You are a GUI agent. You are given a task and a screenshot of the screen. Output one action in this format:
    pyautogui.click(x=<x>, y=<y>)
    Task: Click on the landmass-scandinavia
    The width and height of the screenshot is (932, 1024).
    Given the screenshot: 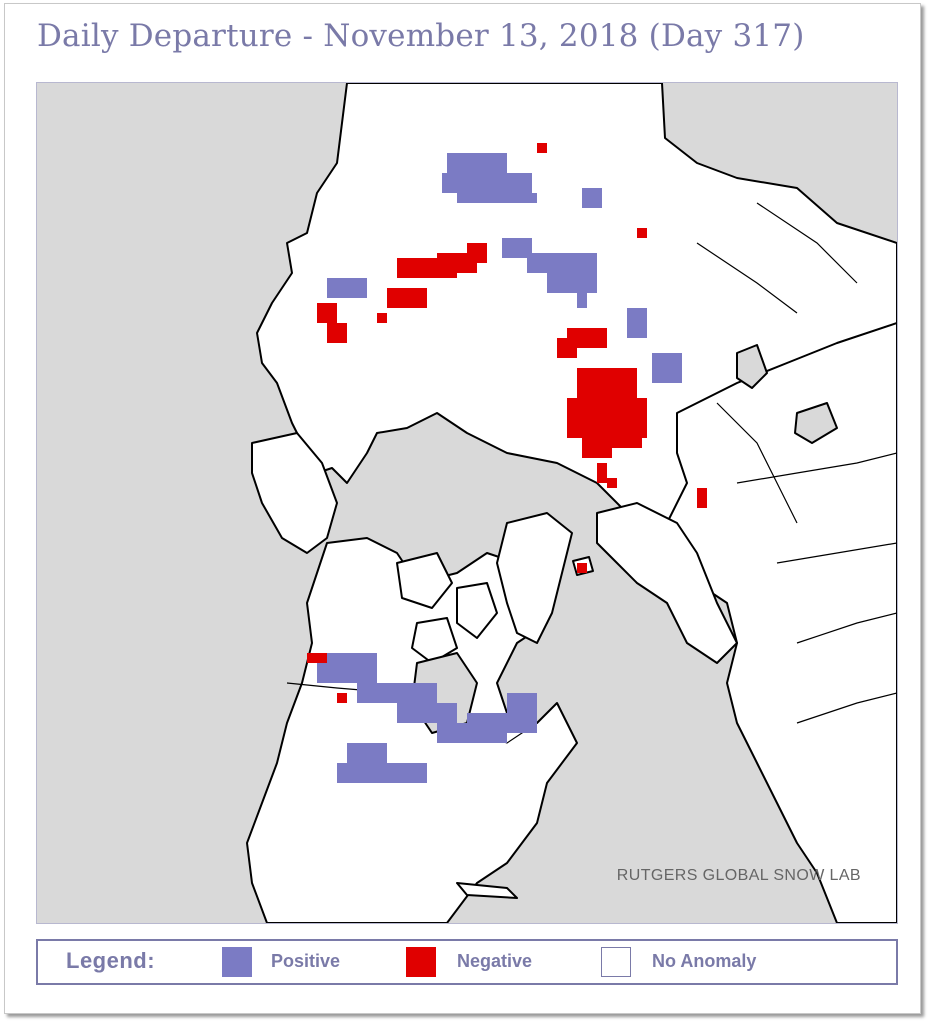 What is the action you would take?
    pyautogui.click(x=667, y=583)
    